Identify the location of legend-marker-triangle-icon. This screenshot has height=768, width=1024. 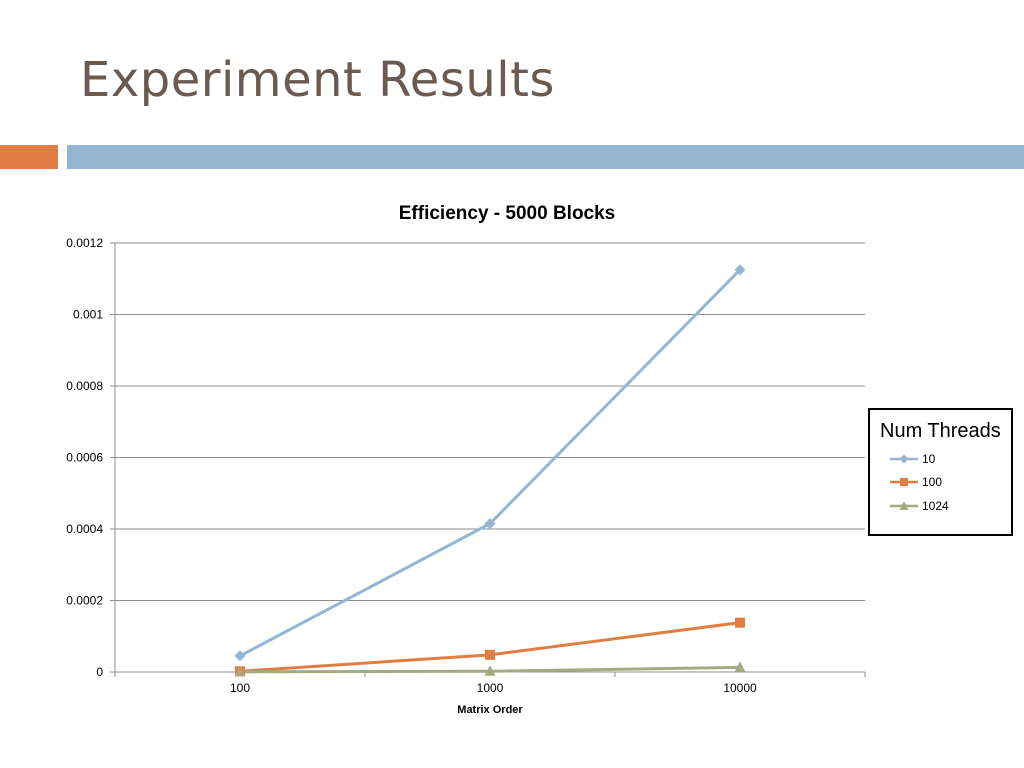
(904, 505).